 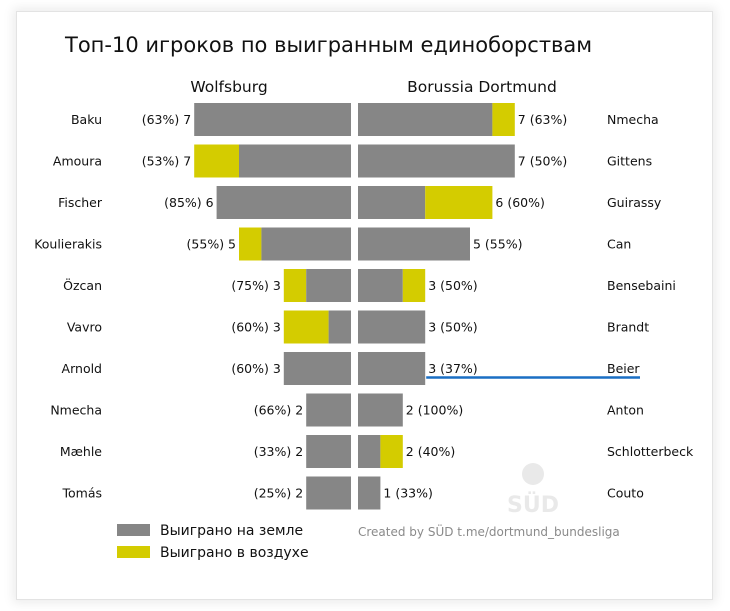 I want to click on value-label-left-3: (55%) 5, so click(x=211, y=244).